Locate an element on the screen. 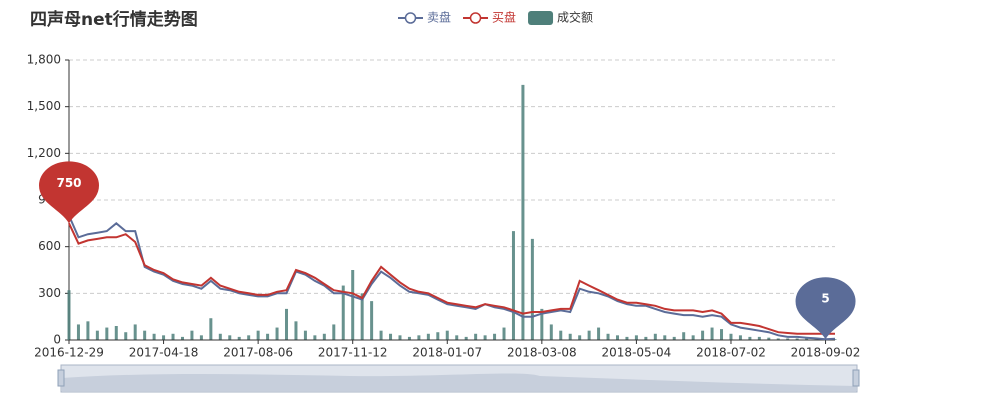  legend-item: 成交额 is located at coordinates (560, 18).